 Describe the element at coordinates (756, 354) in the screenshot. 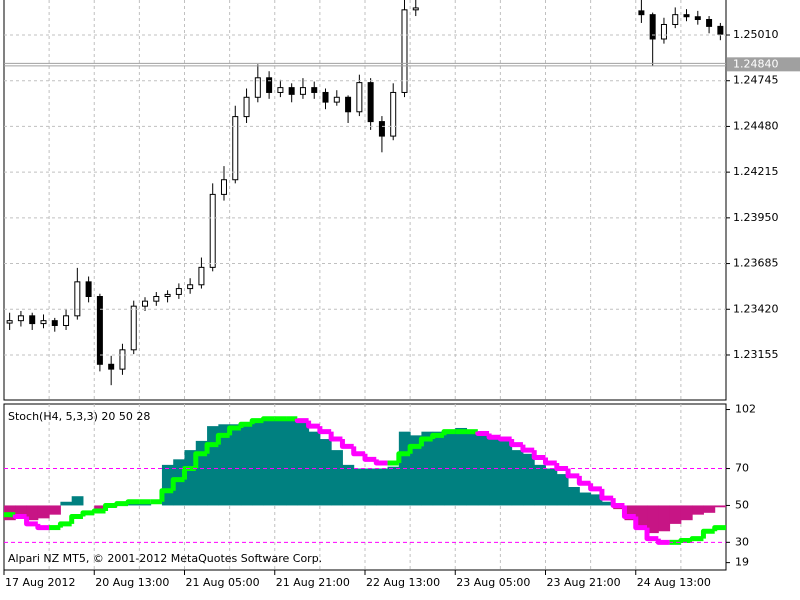

I see `y-tick-label: 1.23155` at that location.